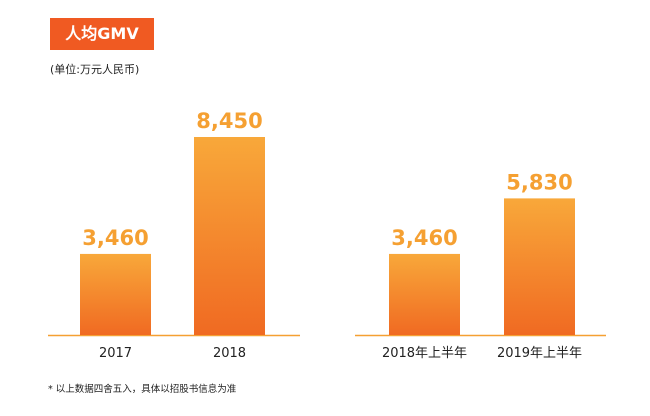 The image size is (650, 416). Describe the element at coordinates (229, 353) in the screenshot. I see `x-tick-label: 2018` at that location.